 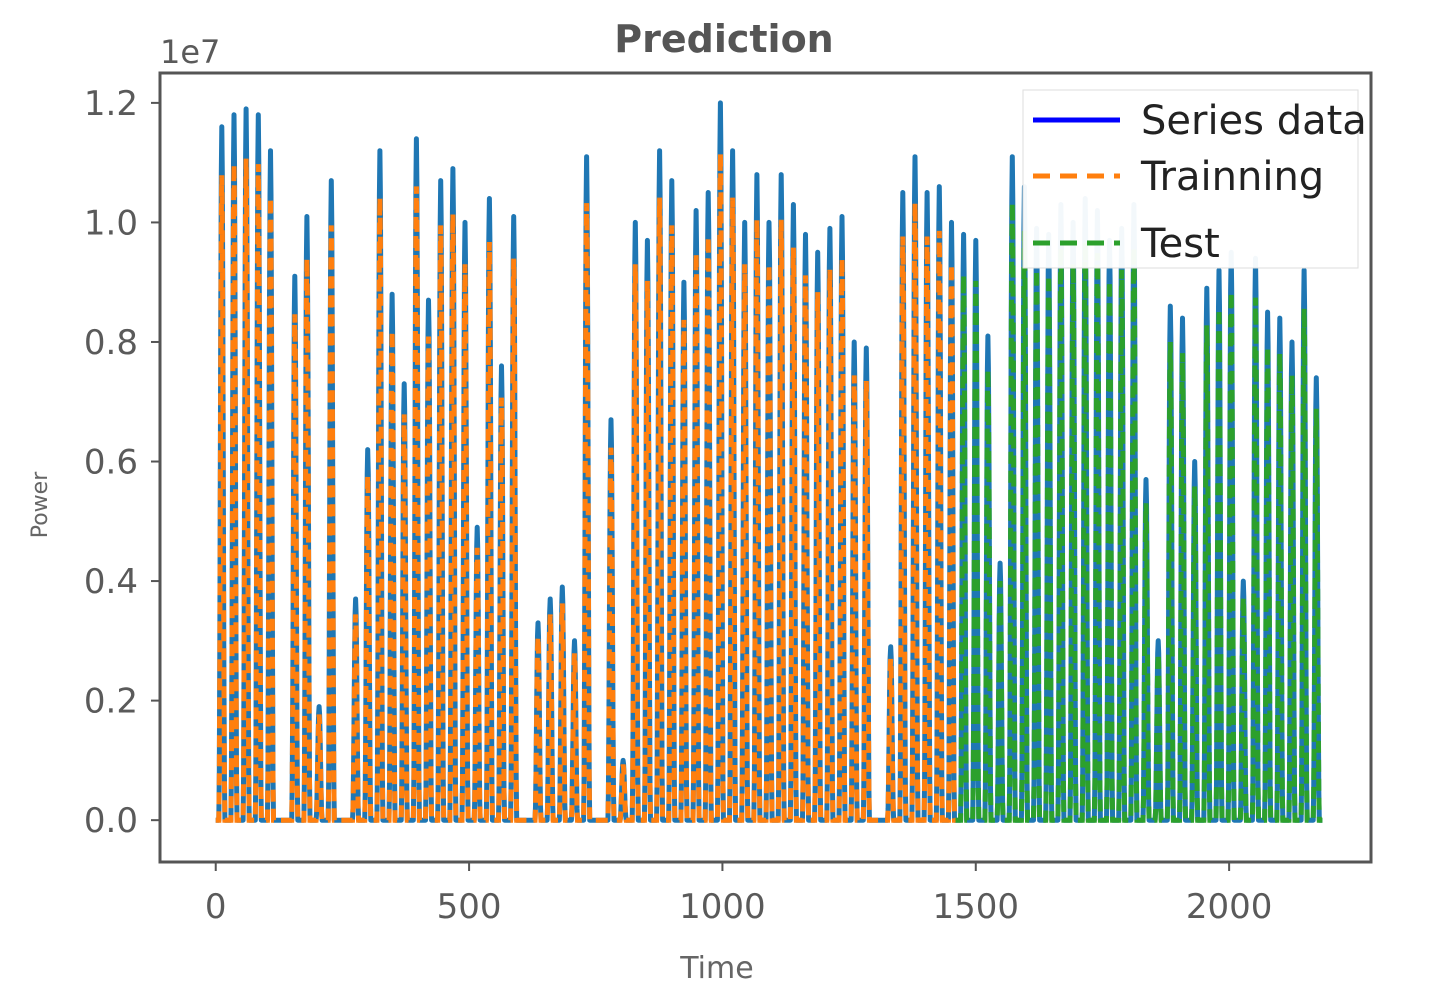 I want to click on legend: Series data Trainning Test, so click(x=1194, y=179).